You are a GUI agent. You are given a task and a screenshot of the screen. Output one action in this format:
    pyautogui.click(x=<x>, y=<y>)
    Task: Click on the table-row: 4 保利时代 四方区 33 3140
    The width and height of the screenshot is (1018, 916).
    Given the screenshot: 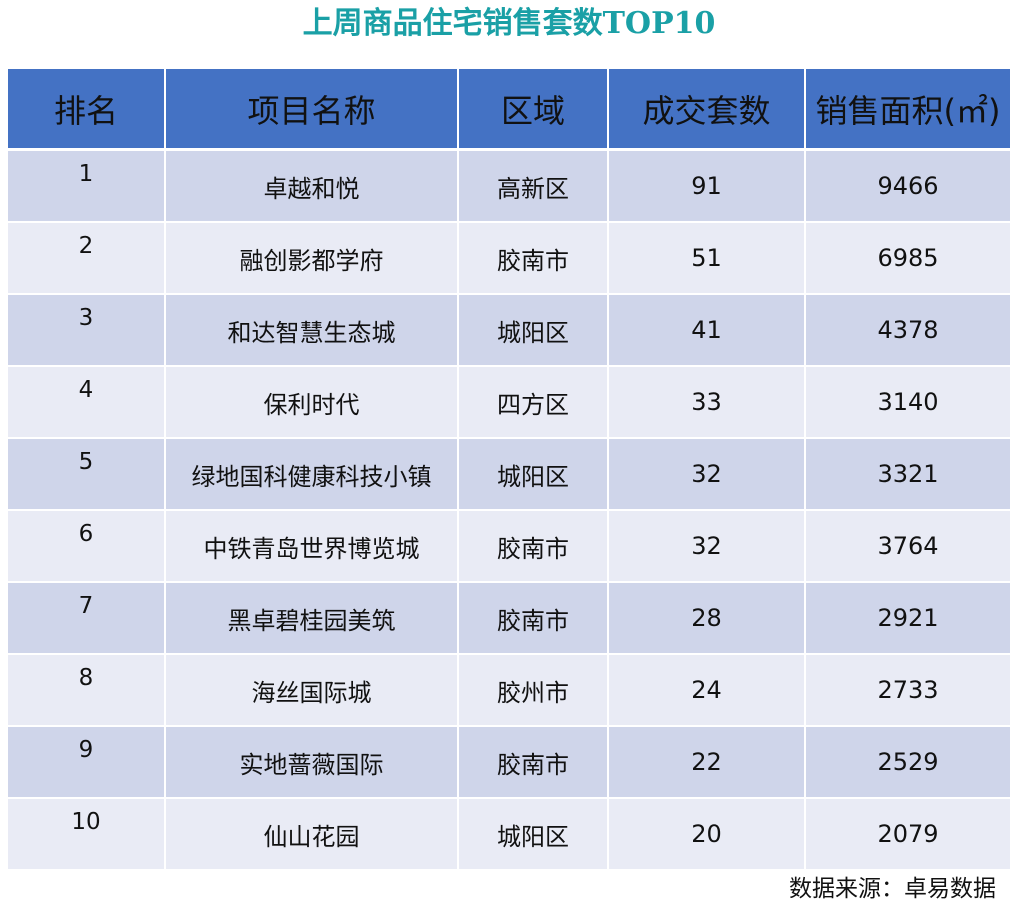 What is the action you would take?
    pyautogui.click(x=509, y=402)
    